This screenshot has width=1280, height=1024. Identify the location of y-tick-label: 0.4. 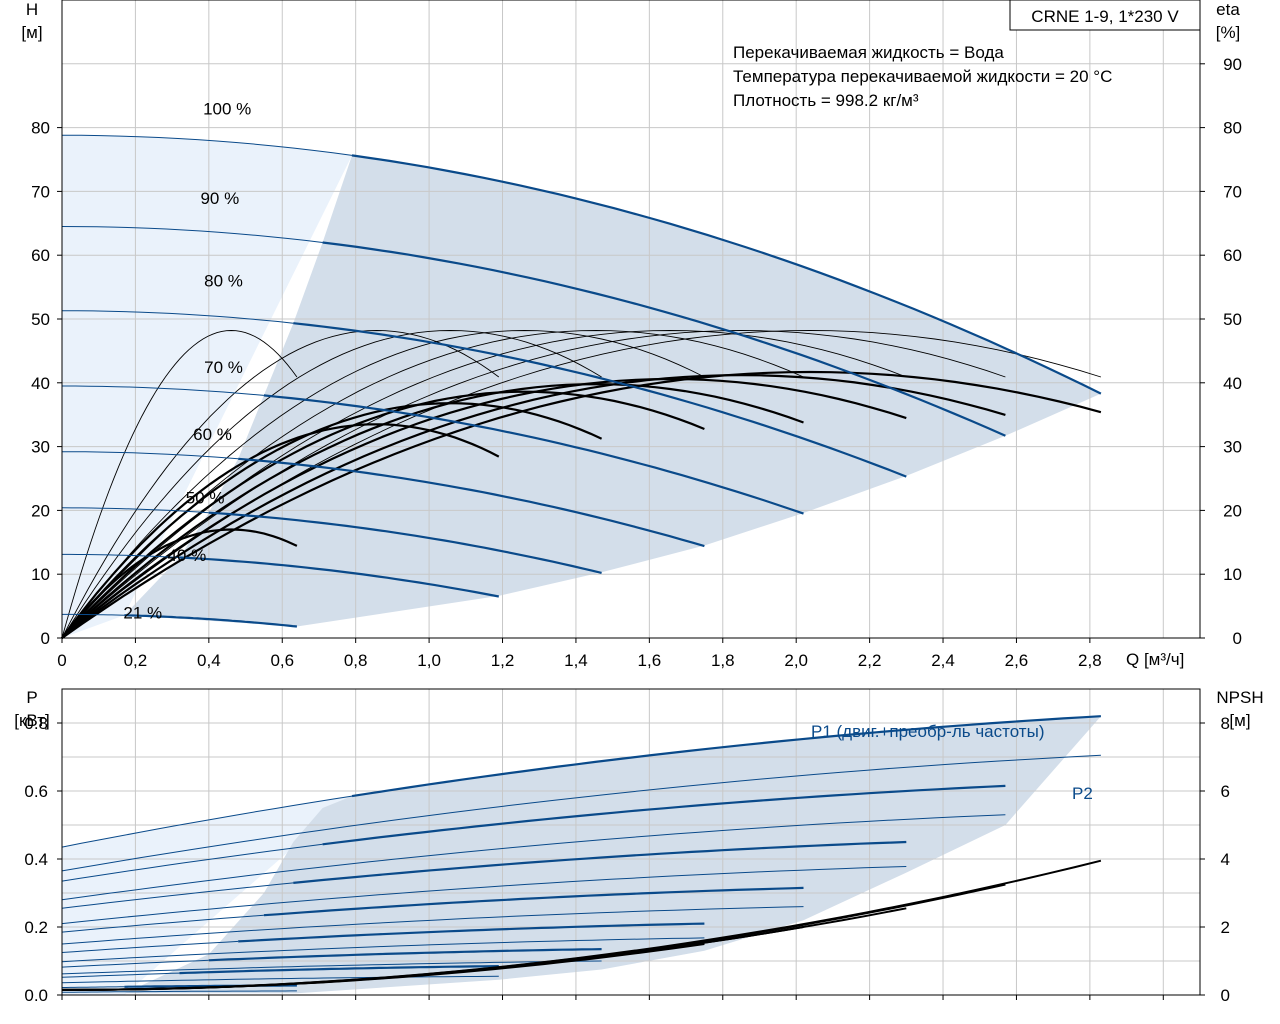
(36, 859).